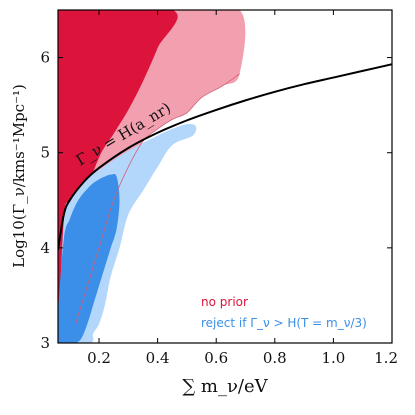 The height and width of the screenshot is (415, 415). Describe the element at coordinates (224, 302) in the screenshot. I see `legend-entry-no-prior: no prior` at that location.